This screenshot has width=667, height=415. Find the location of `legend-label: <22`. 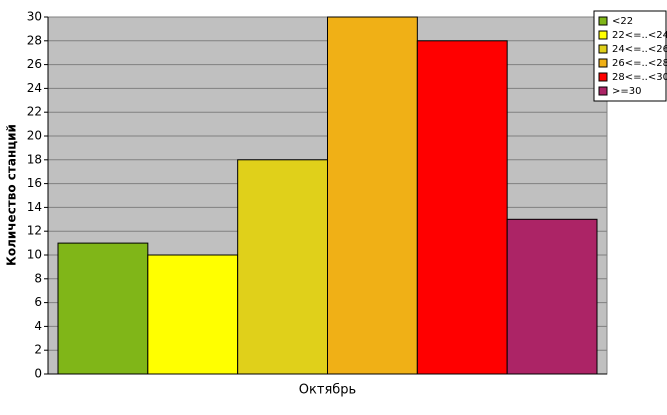

legend-label: <22 is located at coordinates (622, 21).